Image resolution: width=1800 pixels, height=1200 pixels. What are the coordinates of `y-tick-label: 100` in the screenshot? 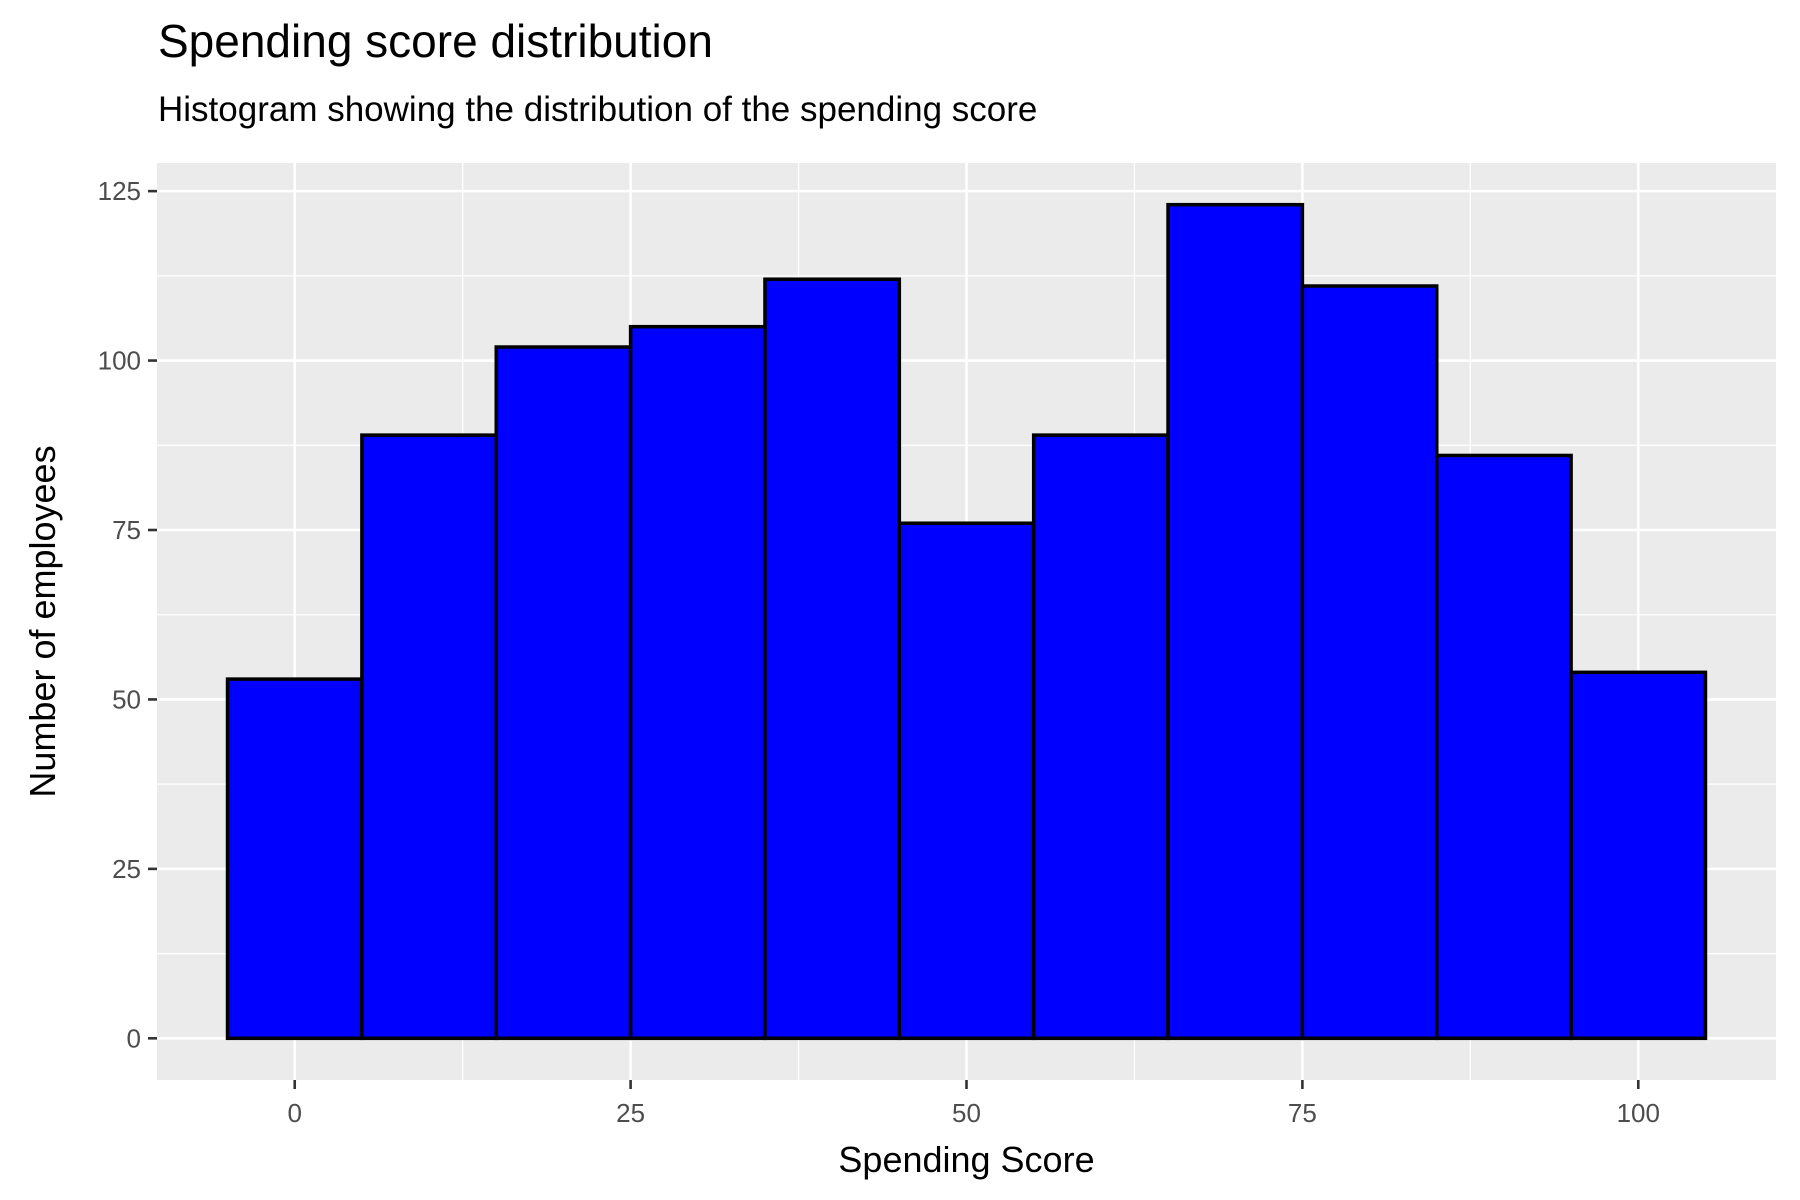 It's located at (119, 361).